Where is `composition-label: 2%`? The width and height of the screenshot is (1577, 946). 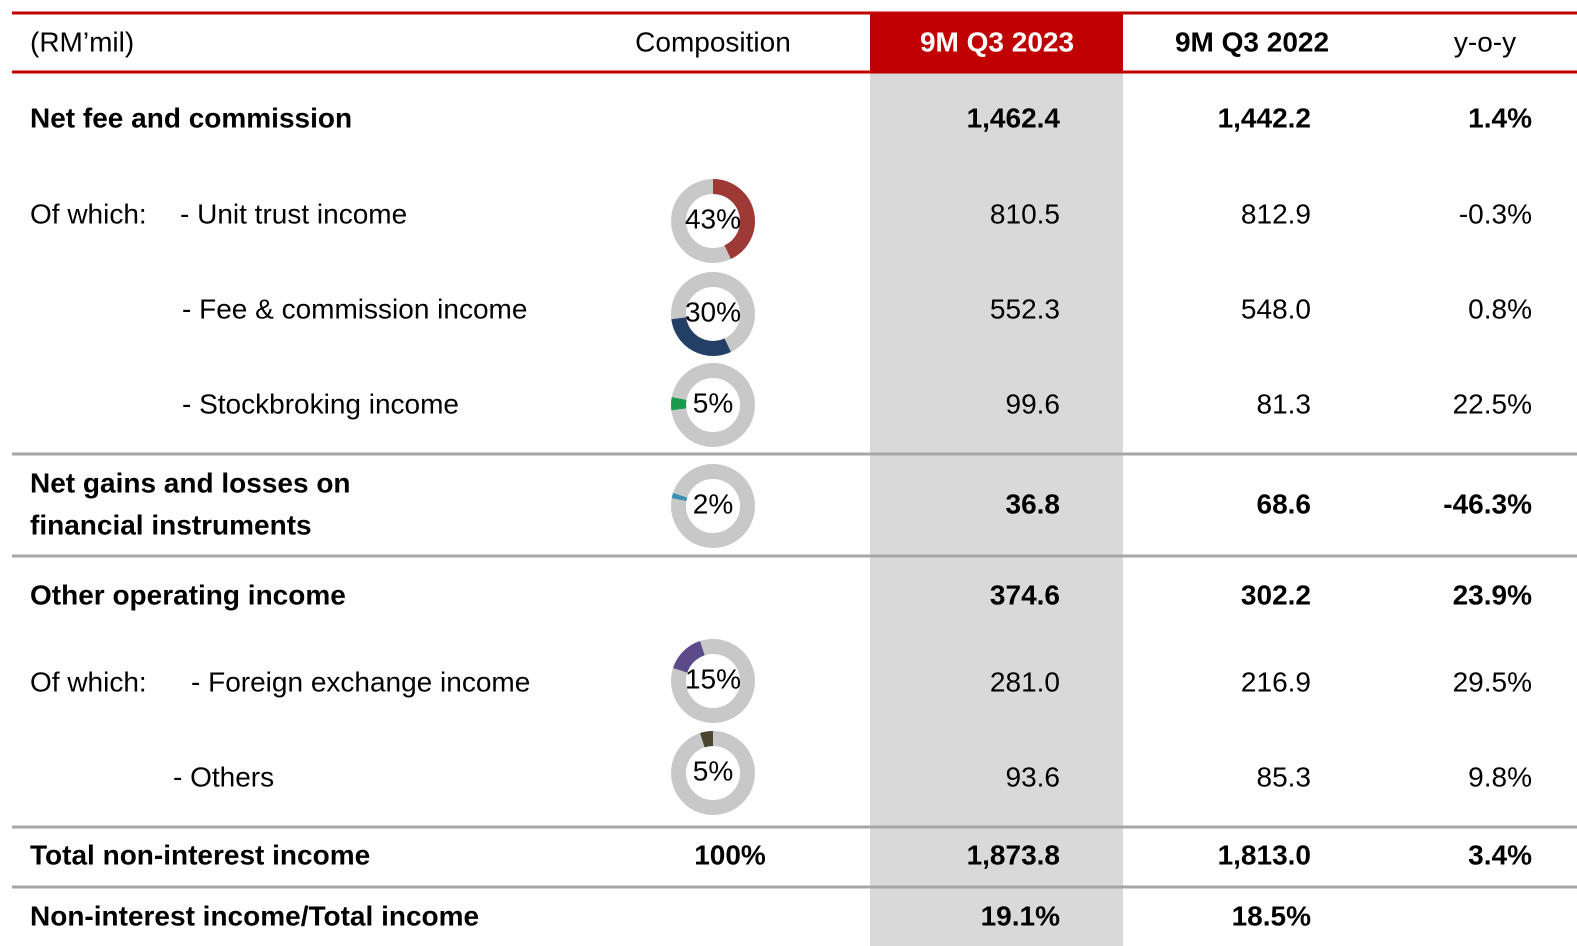
composition-label: 2% is located at coordinates (713, 503).